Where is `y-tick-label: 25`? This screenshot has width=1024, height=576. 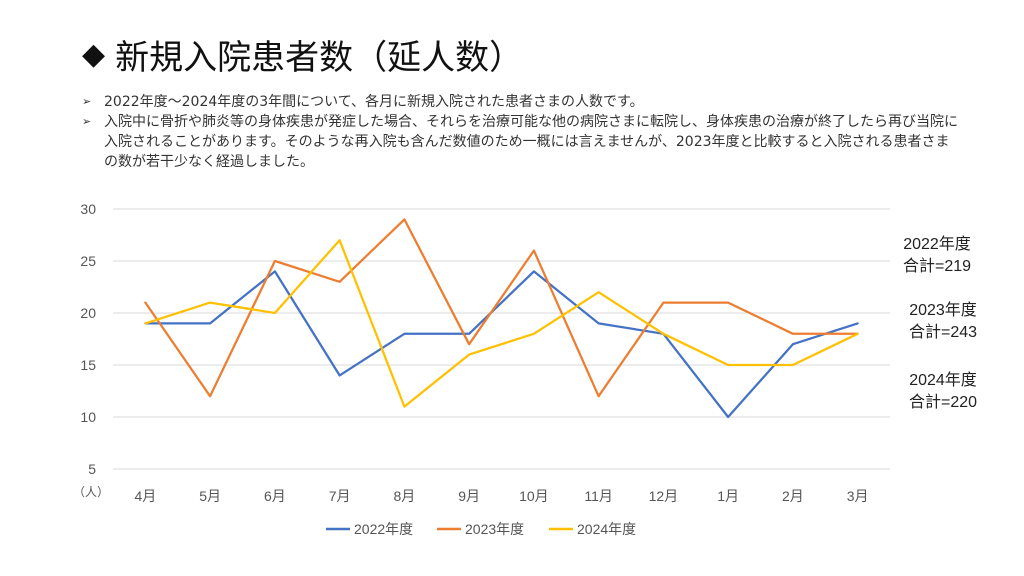
y-tick-label: 25 is located at coordinates (88, 261).